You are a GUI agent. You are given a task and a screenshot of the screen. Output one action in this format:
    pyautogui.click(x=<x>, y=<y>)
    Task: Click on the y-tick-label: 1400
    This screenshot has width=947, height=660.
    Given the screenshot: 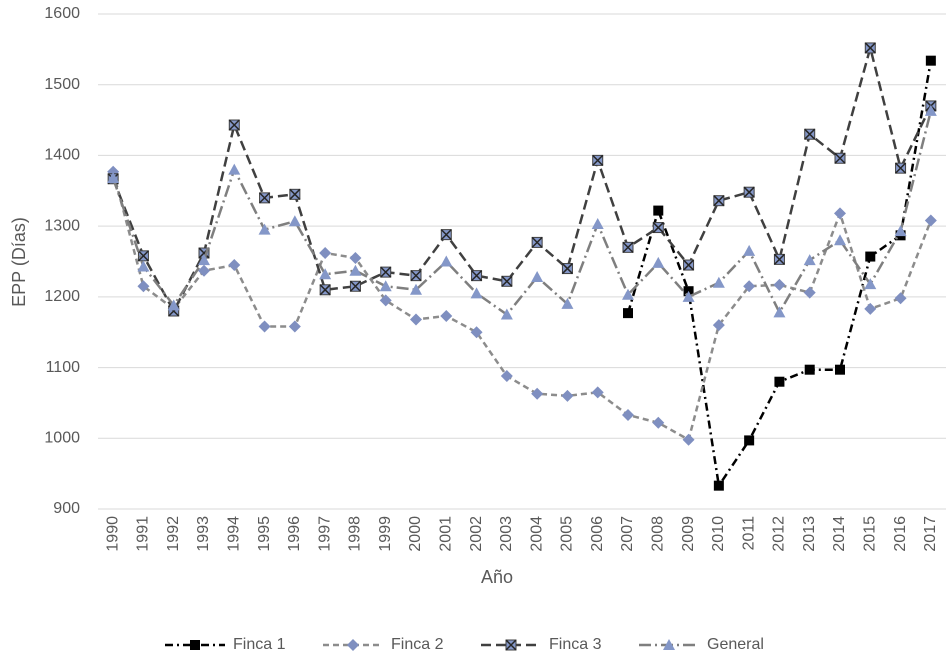 What is the action you would take?
    pyautogui.click(x=62, y=155)
    